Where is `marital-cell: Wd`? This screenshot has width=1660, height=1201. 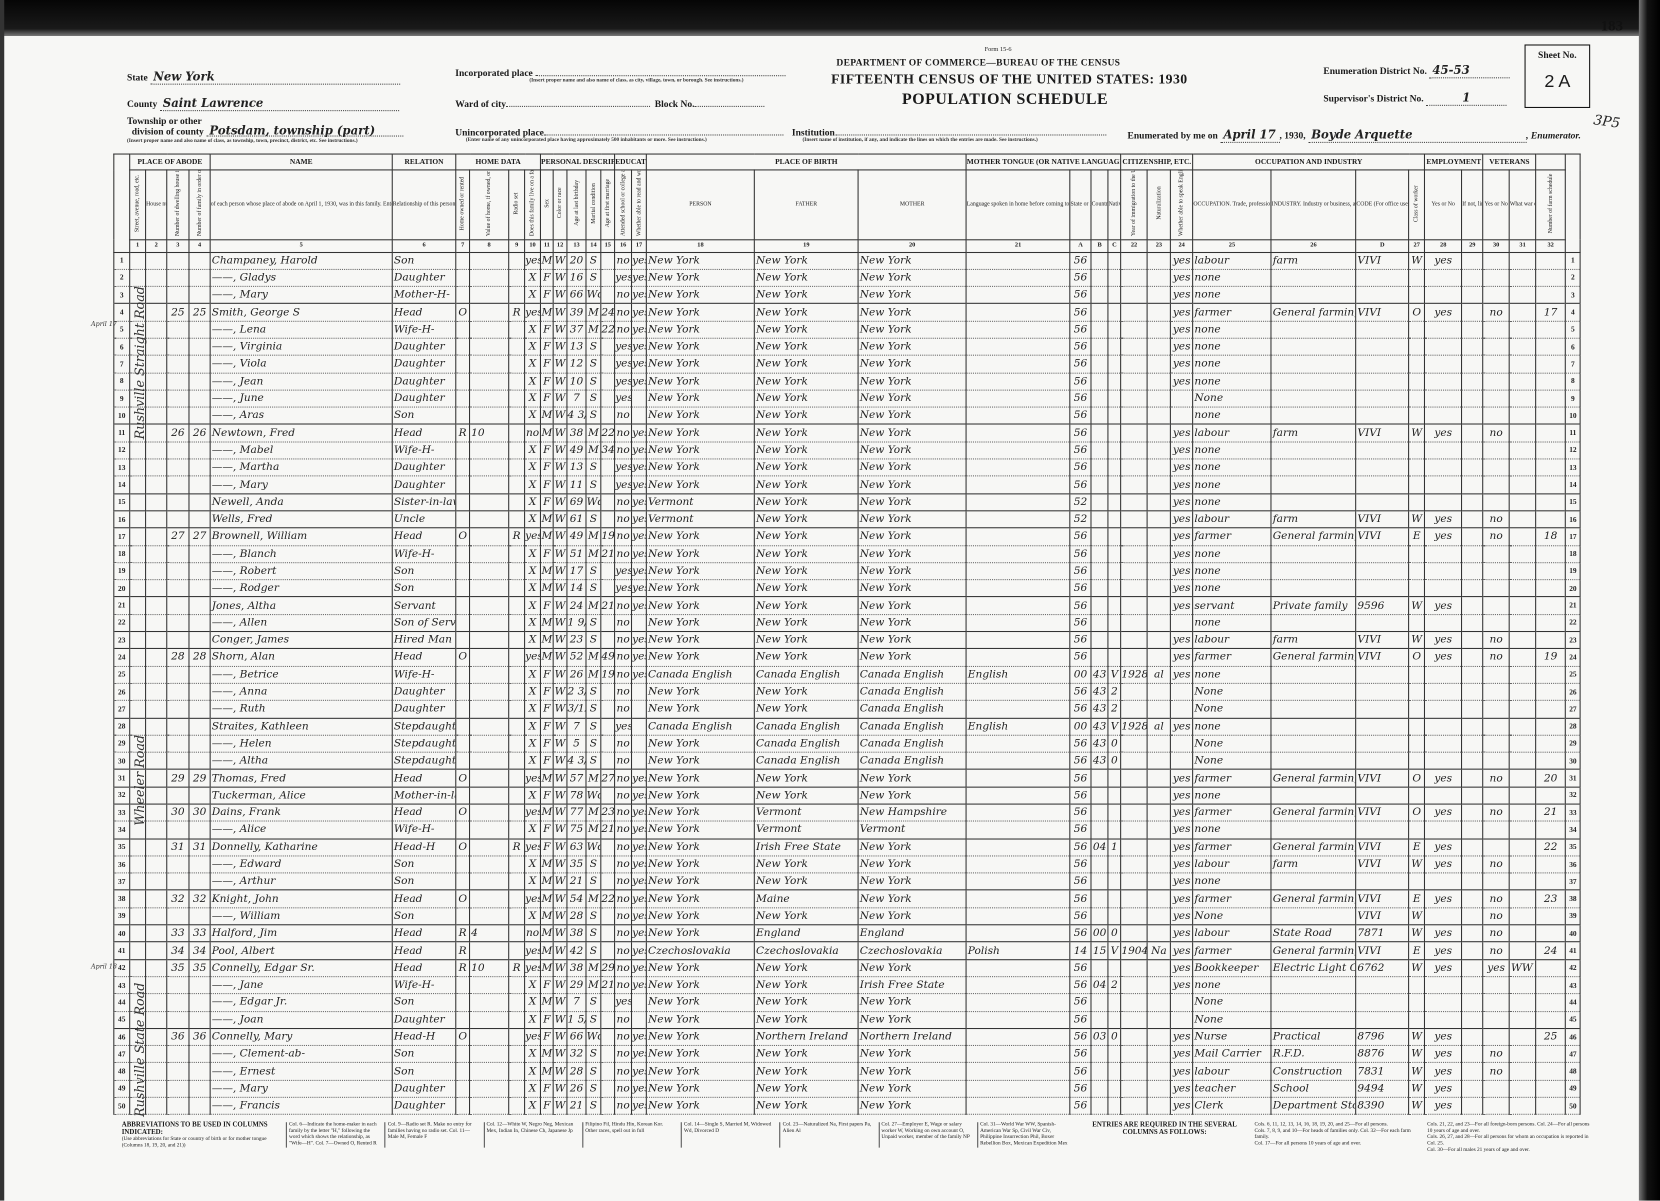
marital-cell: Wd is located at coordinates (593, 847).